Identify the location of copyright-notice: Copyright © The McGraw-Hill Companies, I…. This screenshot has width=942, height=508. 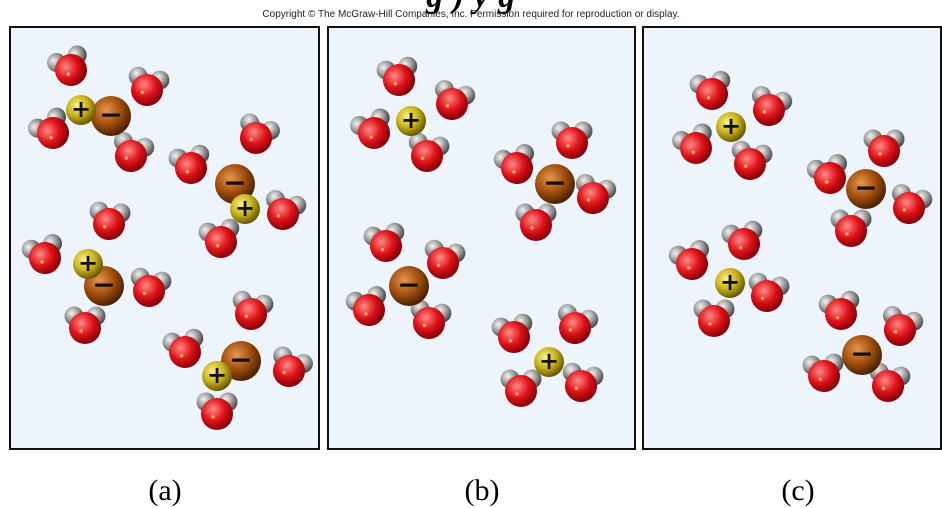
(471, 14).